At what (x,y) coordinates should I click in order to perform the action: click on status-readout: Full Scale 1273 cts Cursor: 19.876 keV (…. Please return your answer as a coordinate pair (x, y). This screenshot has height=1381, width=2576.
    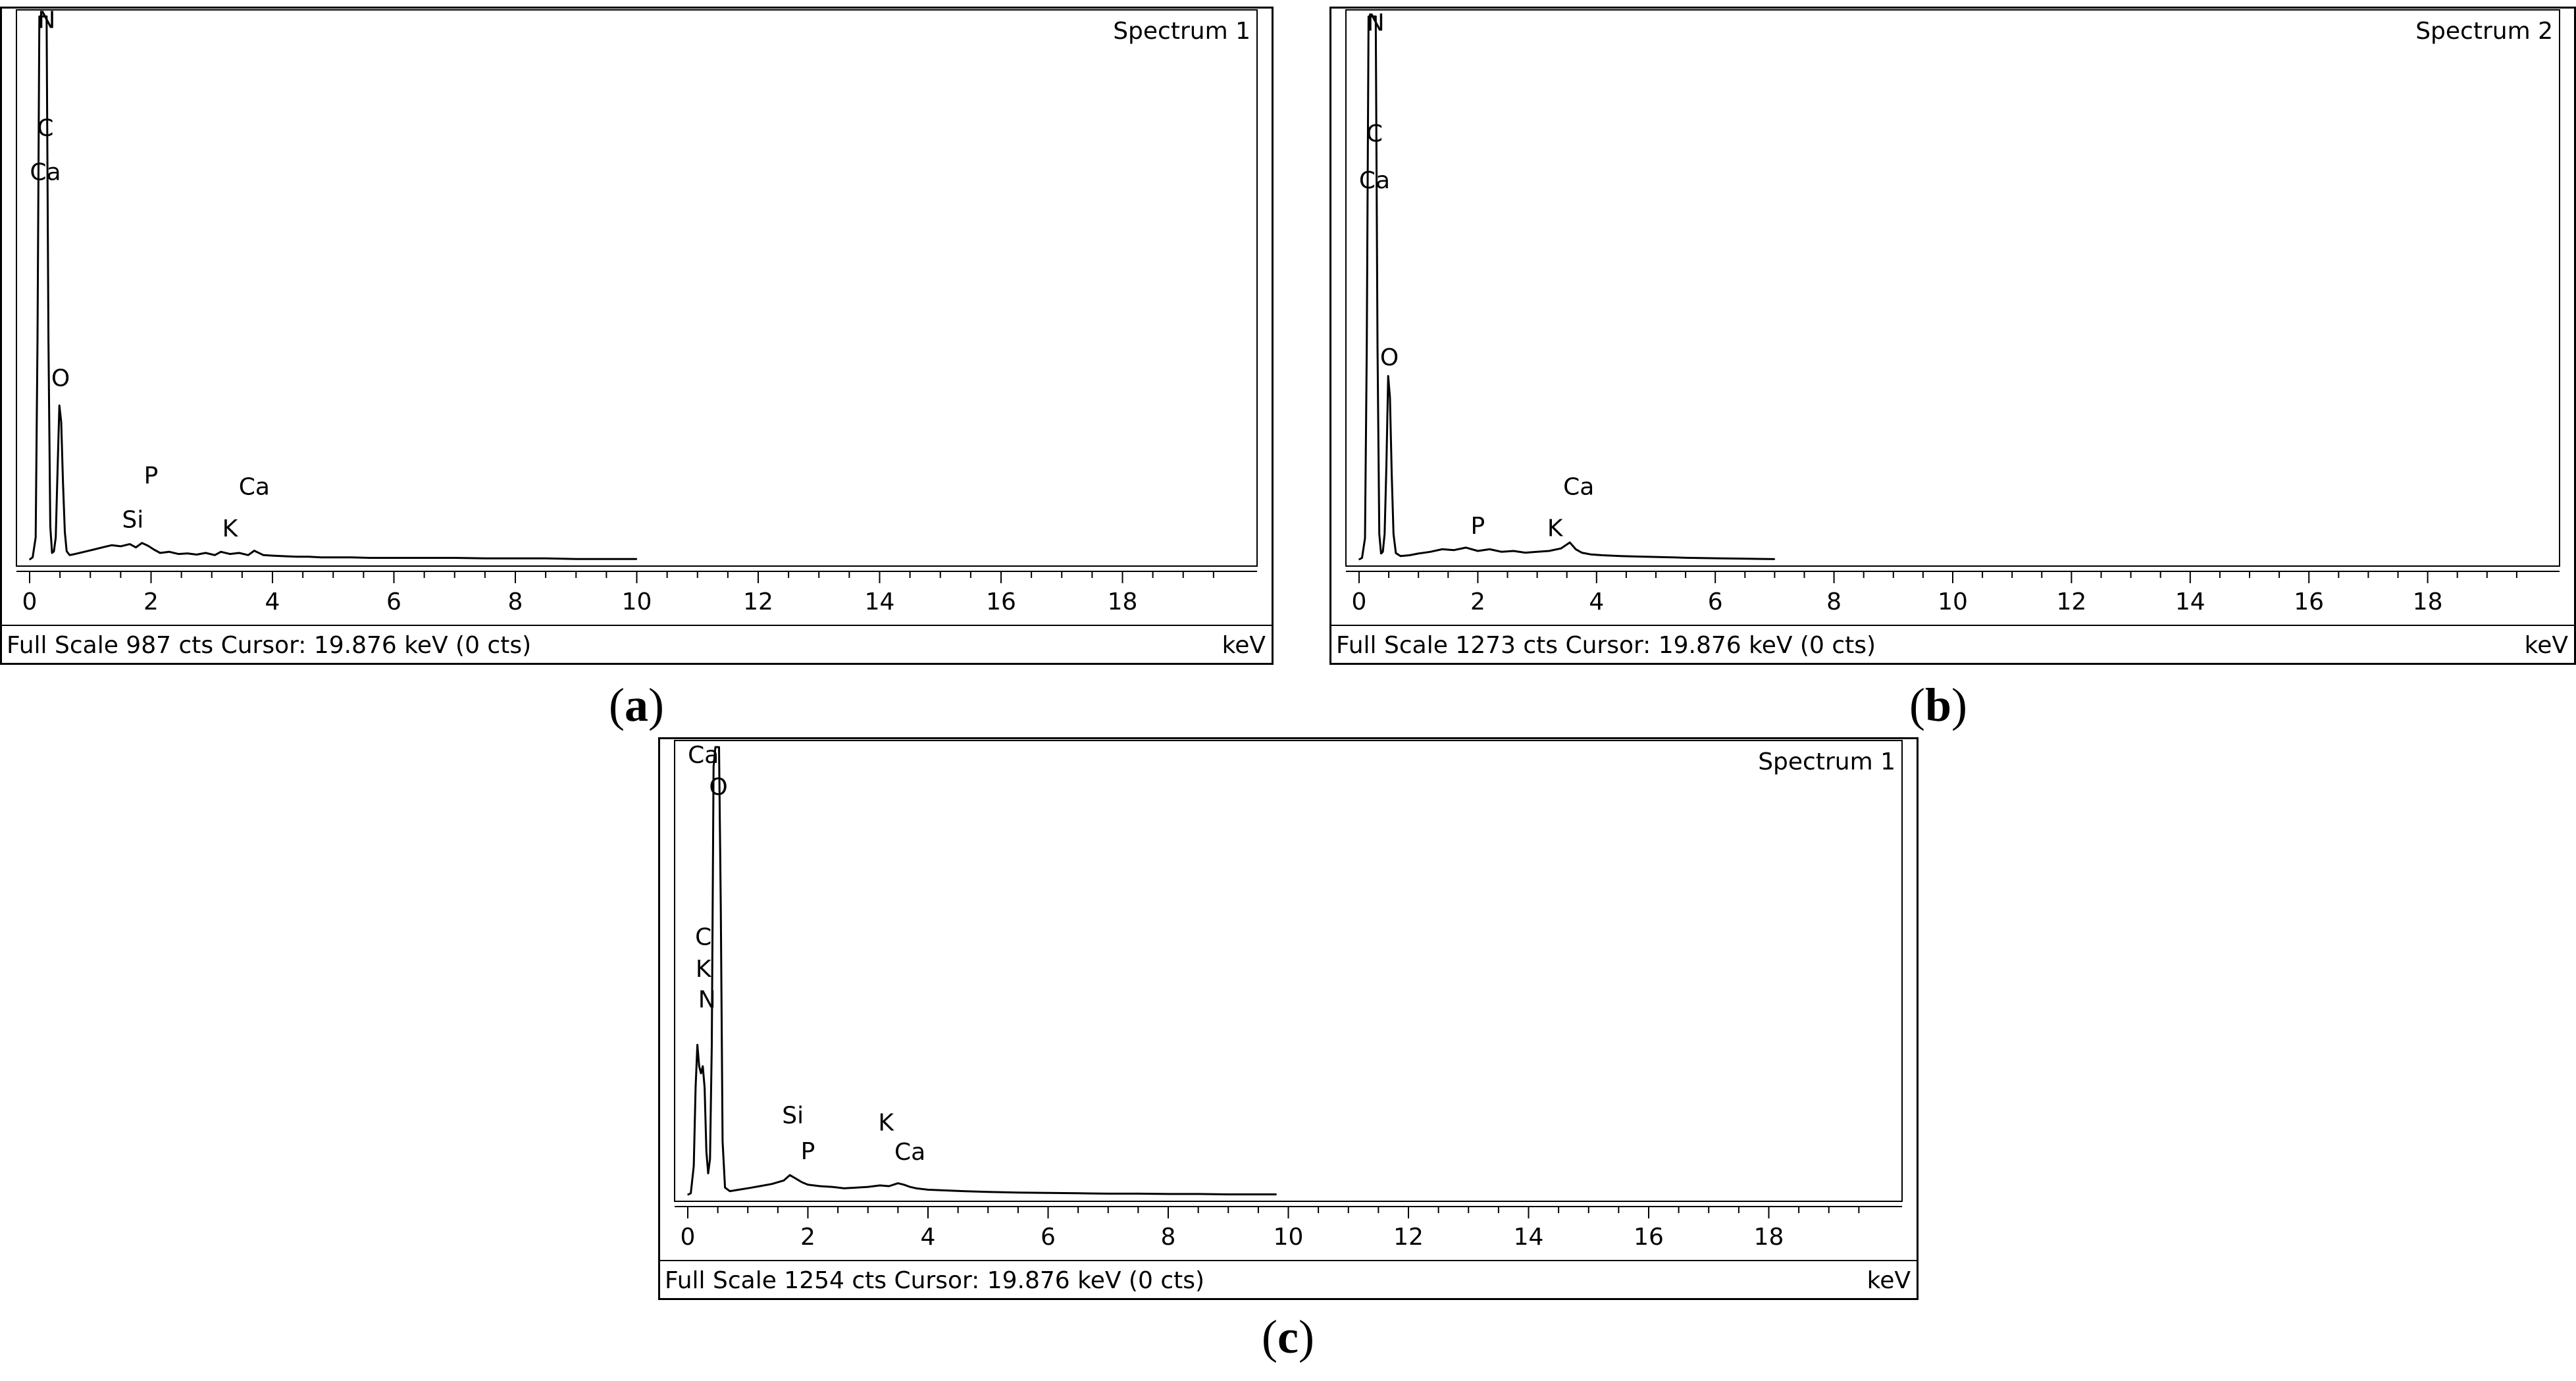
    Looking at the image, I should click on (1606, 645).